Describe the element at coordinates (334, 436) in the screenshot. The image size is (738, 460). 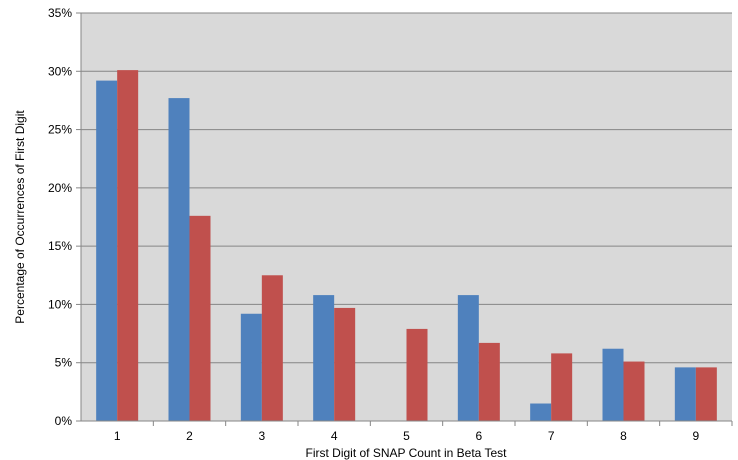
I see `x-tick-label: 4` at that location.